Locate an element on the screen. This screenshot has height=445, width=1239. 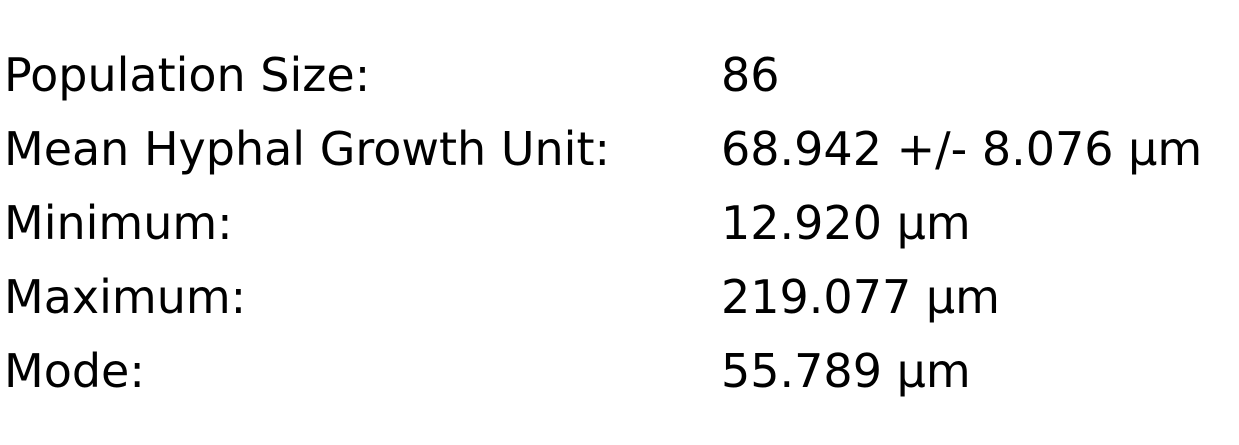
maximum-value: 219.077 µm is located at coordinates (860, 297).